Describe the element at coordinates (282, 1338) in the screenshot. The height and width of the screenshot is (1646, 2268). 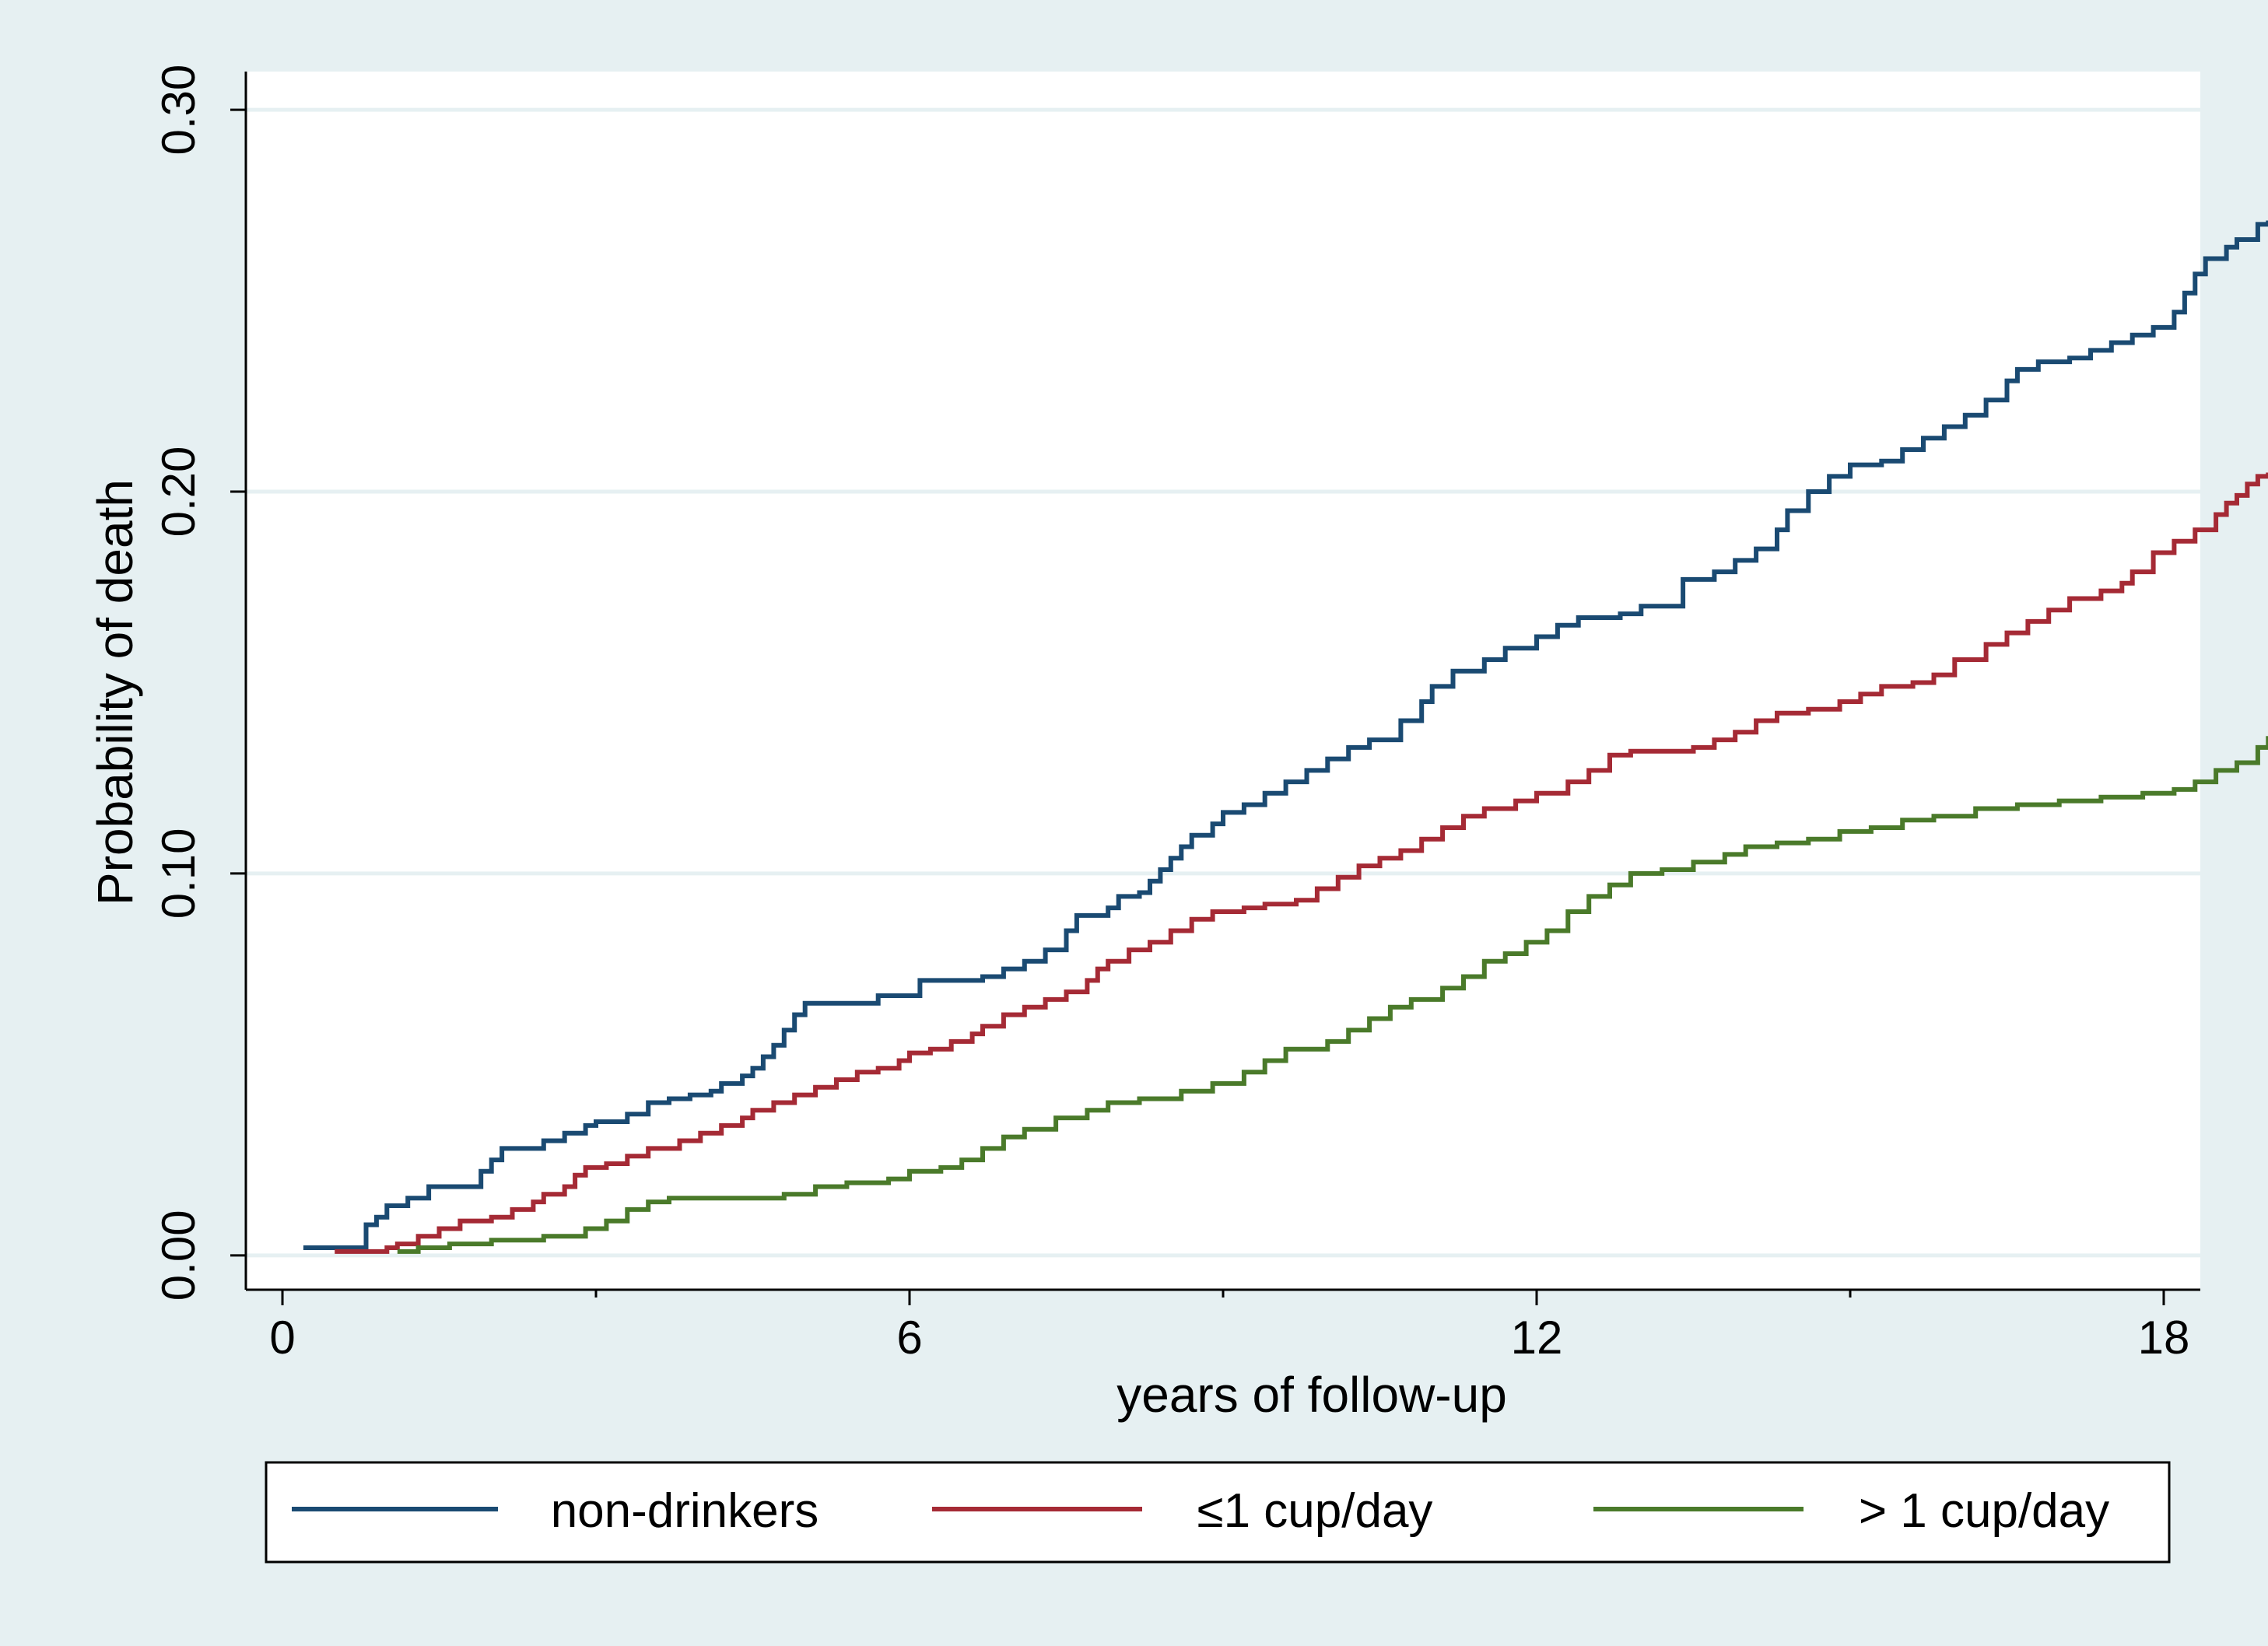
I see `x-tick-label-0: 0` at that location.